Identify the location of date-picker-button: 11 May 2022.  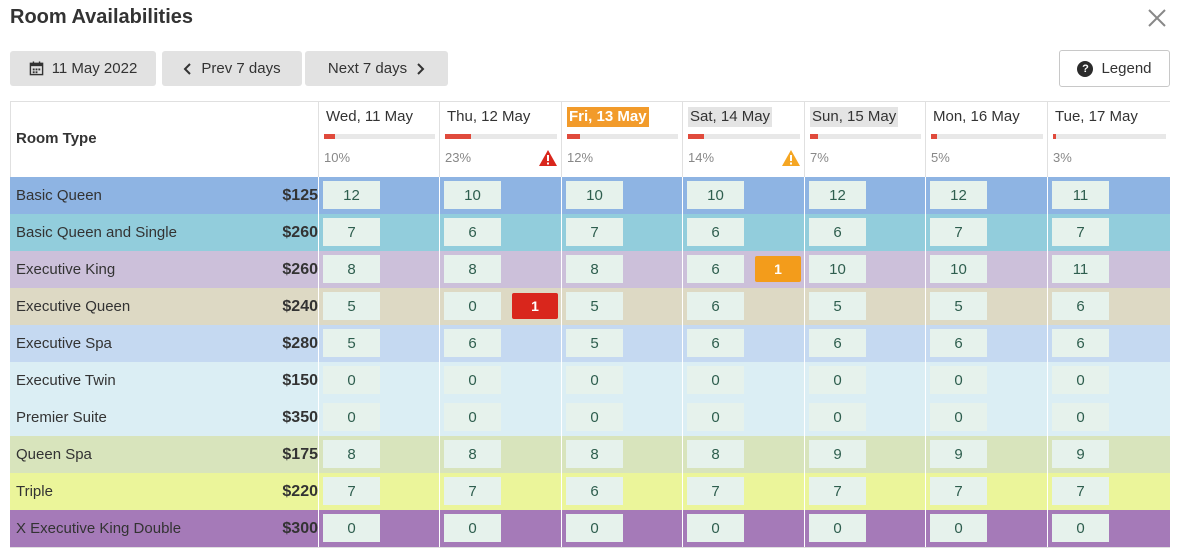
(83, 68).